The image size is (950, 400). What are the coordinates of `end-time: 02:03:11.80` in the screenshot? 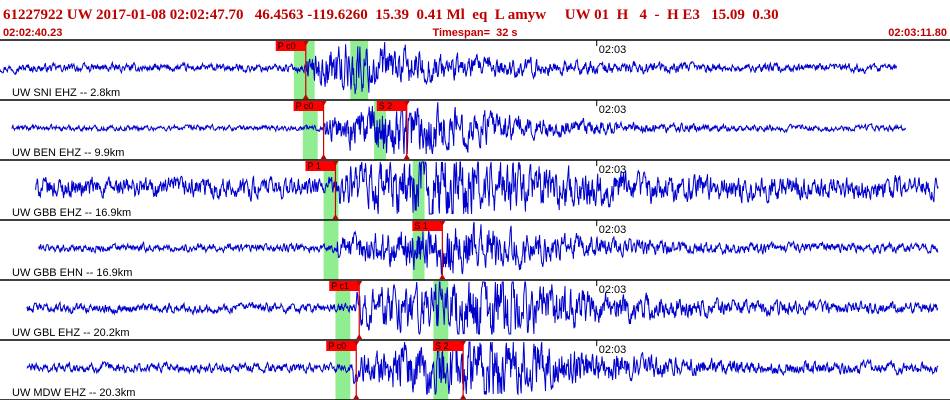 It's located at (917, 33).